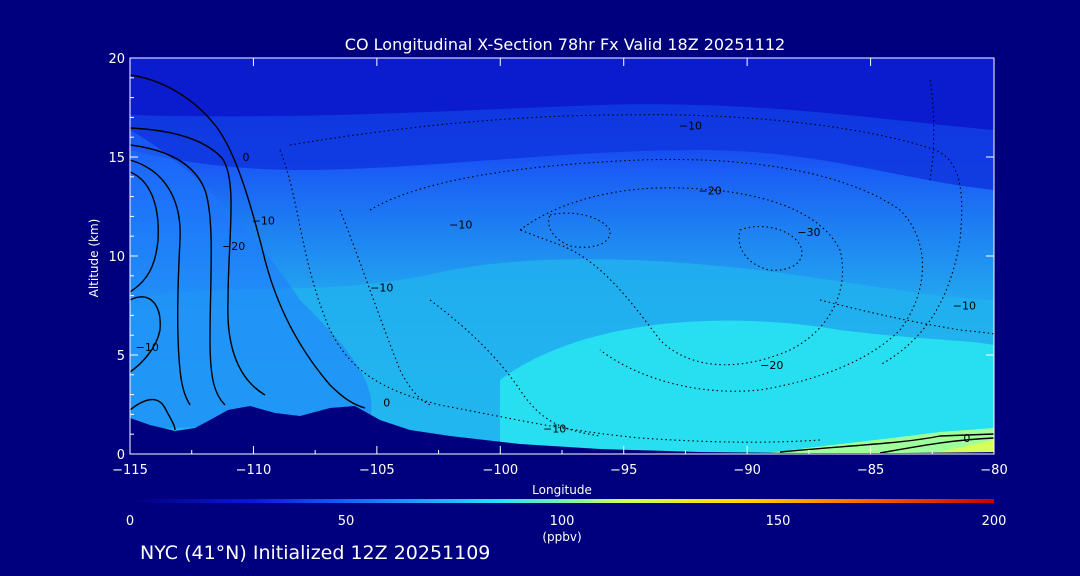 This screenshot has height=576, width=1080. Describe the element at coordinates (121, 356) in the screenshot. I see `y-tick-label: 5` at that location.